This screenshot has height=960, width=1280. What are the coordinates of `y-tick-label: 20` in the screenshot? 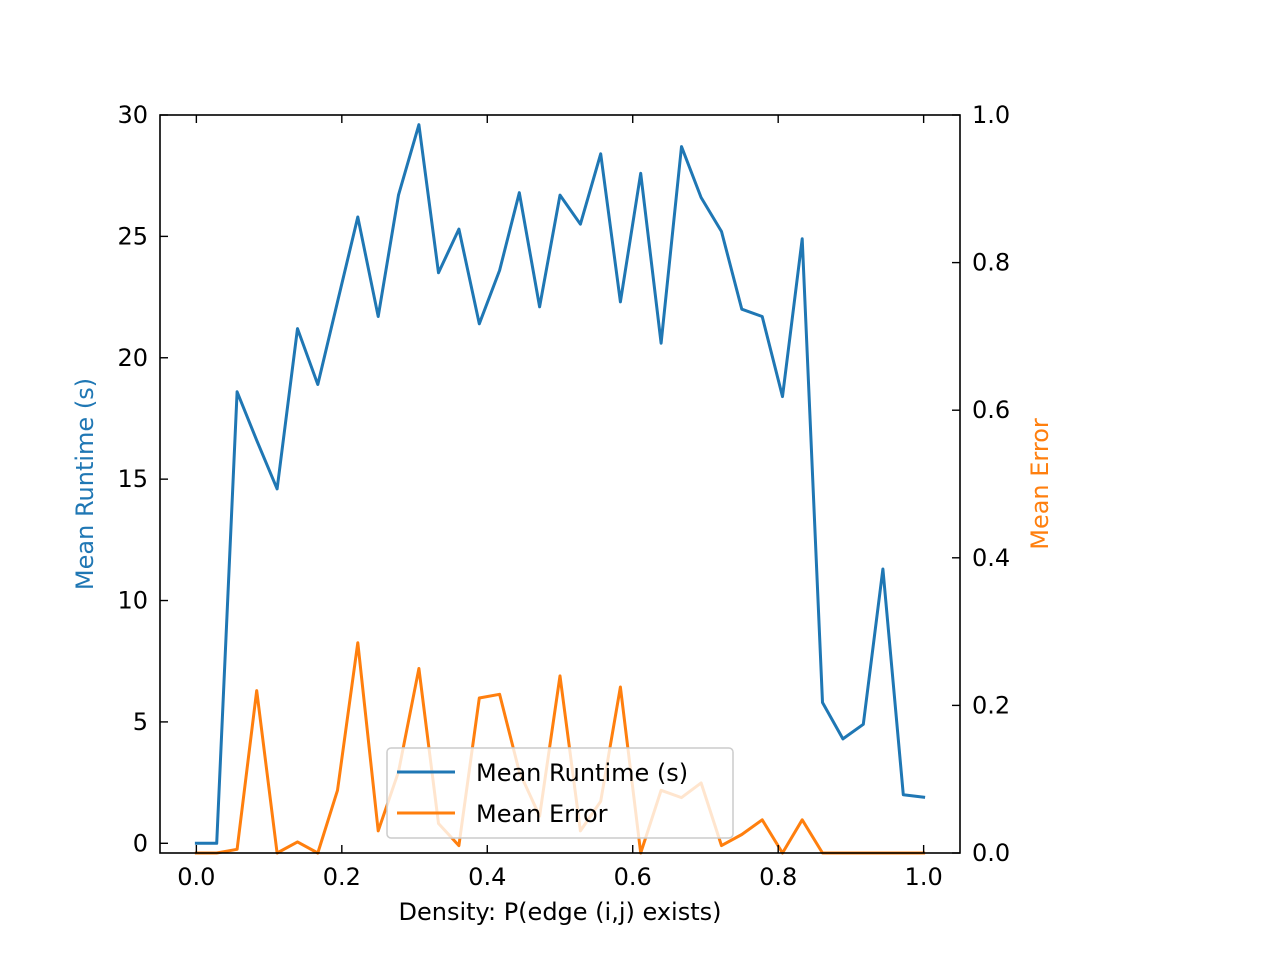 It's located at (132, 358).